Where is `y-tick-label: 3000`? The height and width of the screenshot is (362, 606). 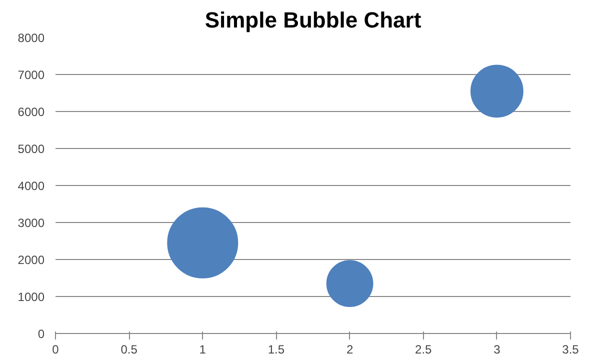 y-tick-label: 3000 is located at coordinates (31, 223).